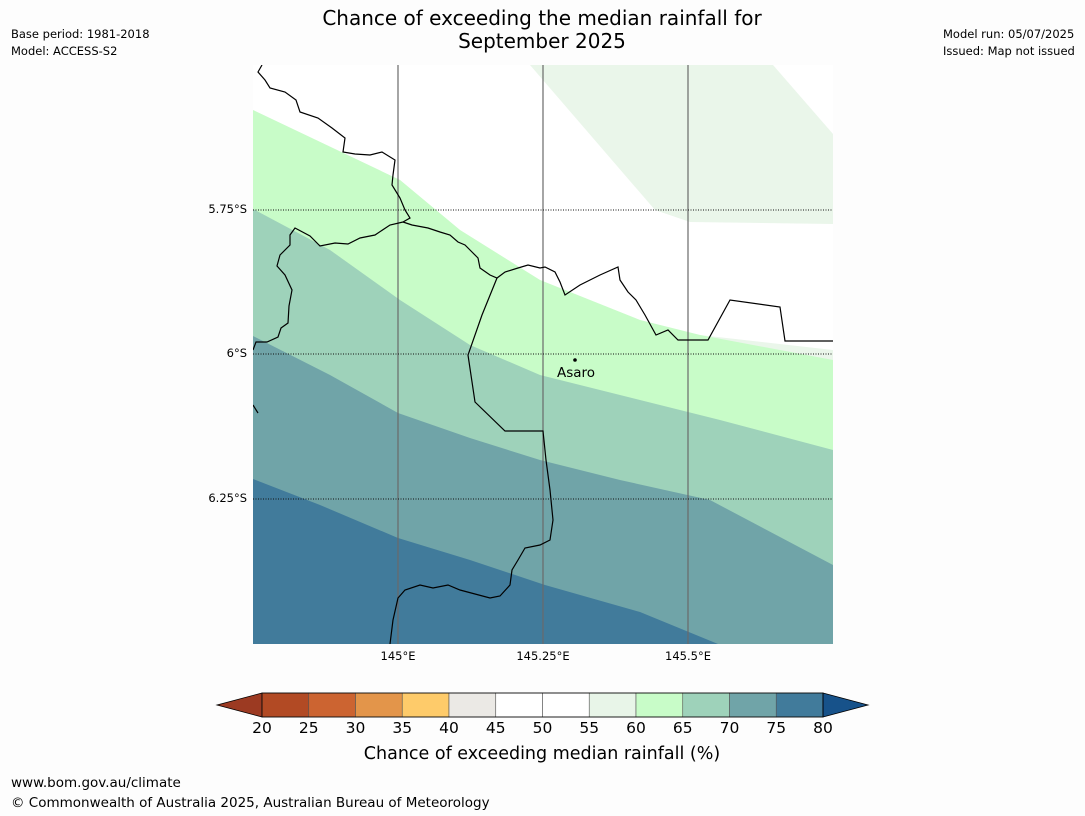  I want to click on colorbar-extend-high, so click(846, 705).